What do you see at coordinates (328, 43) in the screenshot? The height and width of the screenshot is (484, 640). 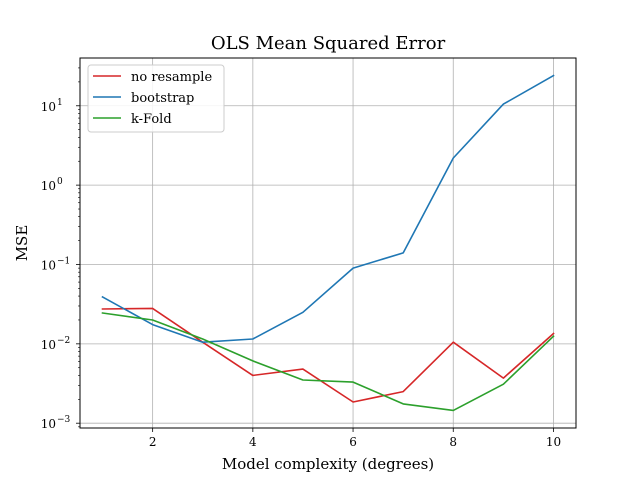 I see `chart-title: OLS Mean Squared Error` at bounding box center [328, 43].